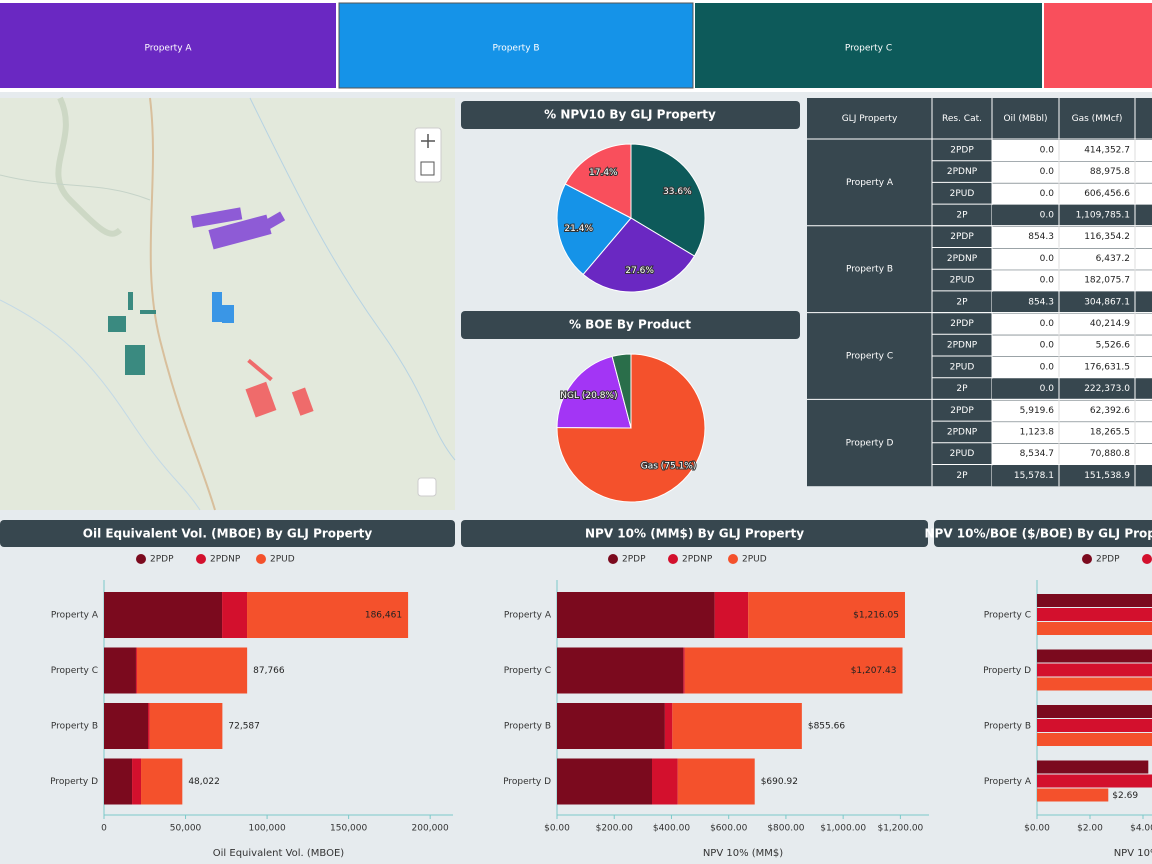 This screenshot has width=1152, height=864. Describe the element at coordinates (779, 782) in the screenshot. I see `total-label: $690.92` at that location.